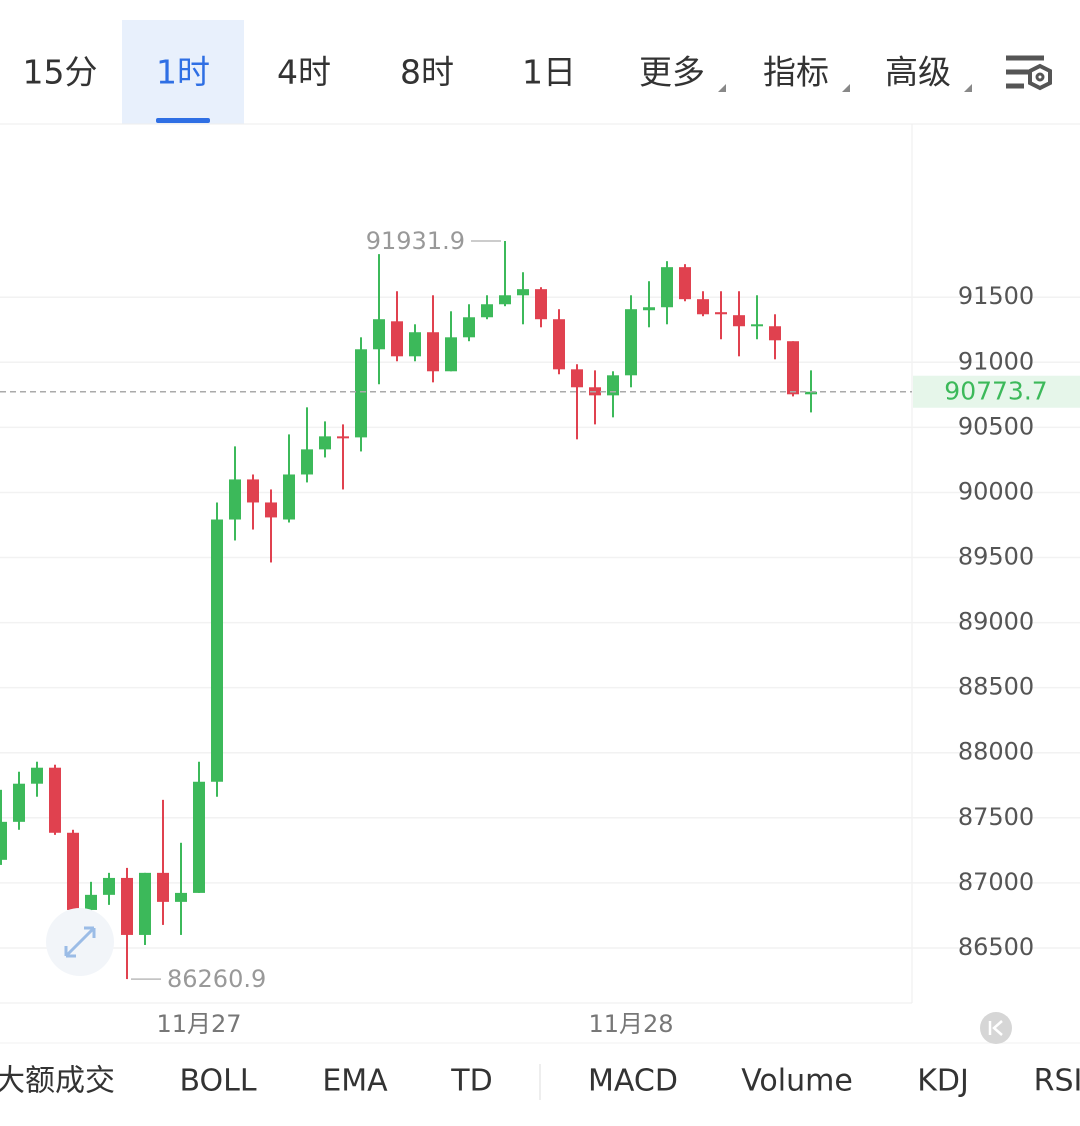 The image size is (1080, 1126). Describe the element at coordinates (996, 361) in the screenshot. I see `y-tick-label: 91000` at that location.